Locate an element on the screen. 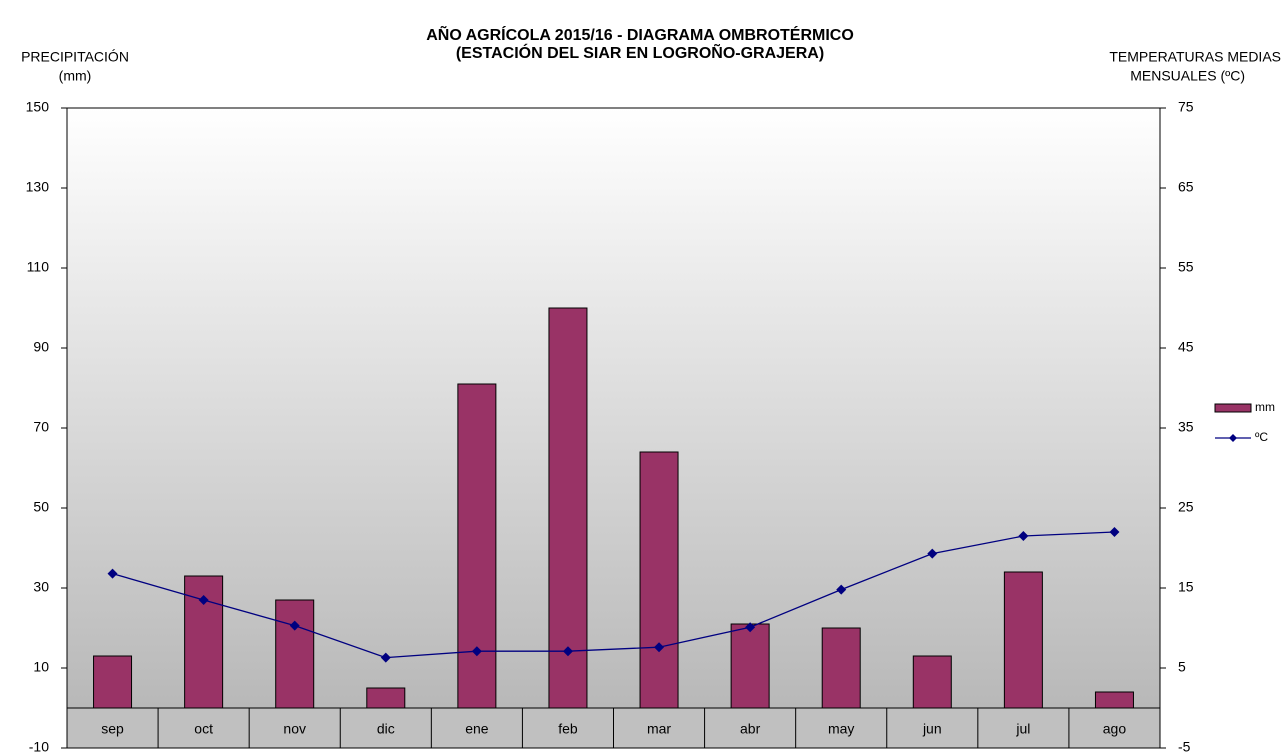  x-tick-label: abr is located at coordinates (750, 729).